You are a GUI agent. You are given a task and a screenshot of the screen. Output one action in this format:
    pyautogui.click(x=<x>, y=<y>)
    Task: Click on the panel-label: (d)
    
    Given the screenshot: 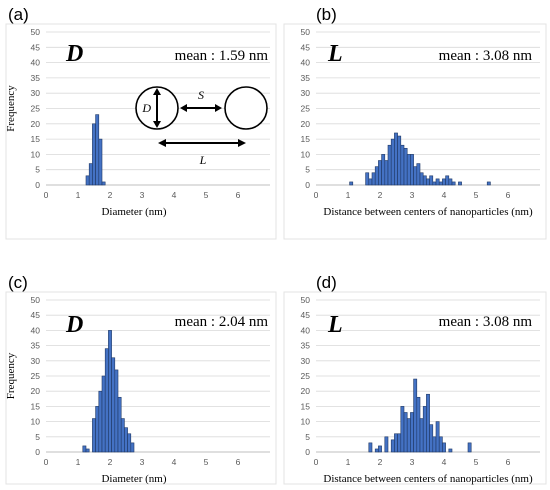 What is the action you would take?
    pyautogui.click(x=326, y=282)
    